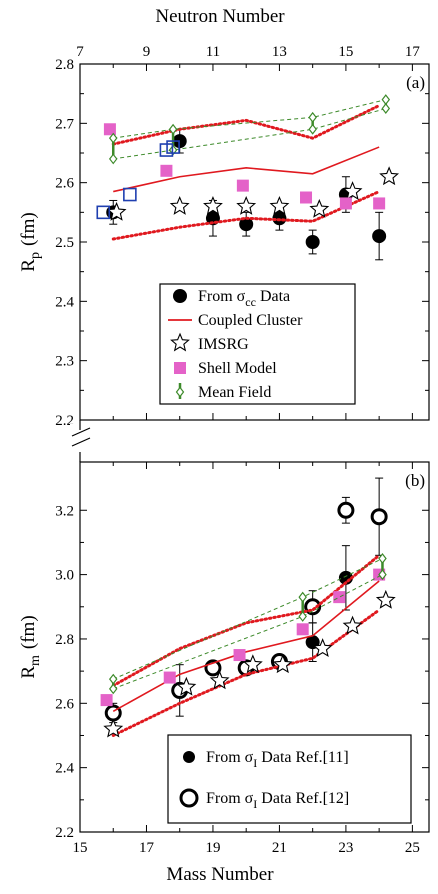 This screenshot has height=894, width=438. I want to click on xtick-label: 21, so click(279, 848).